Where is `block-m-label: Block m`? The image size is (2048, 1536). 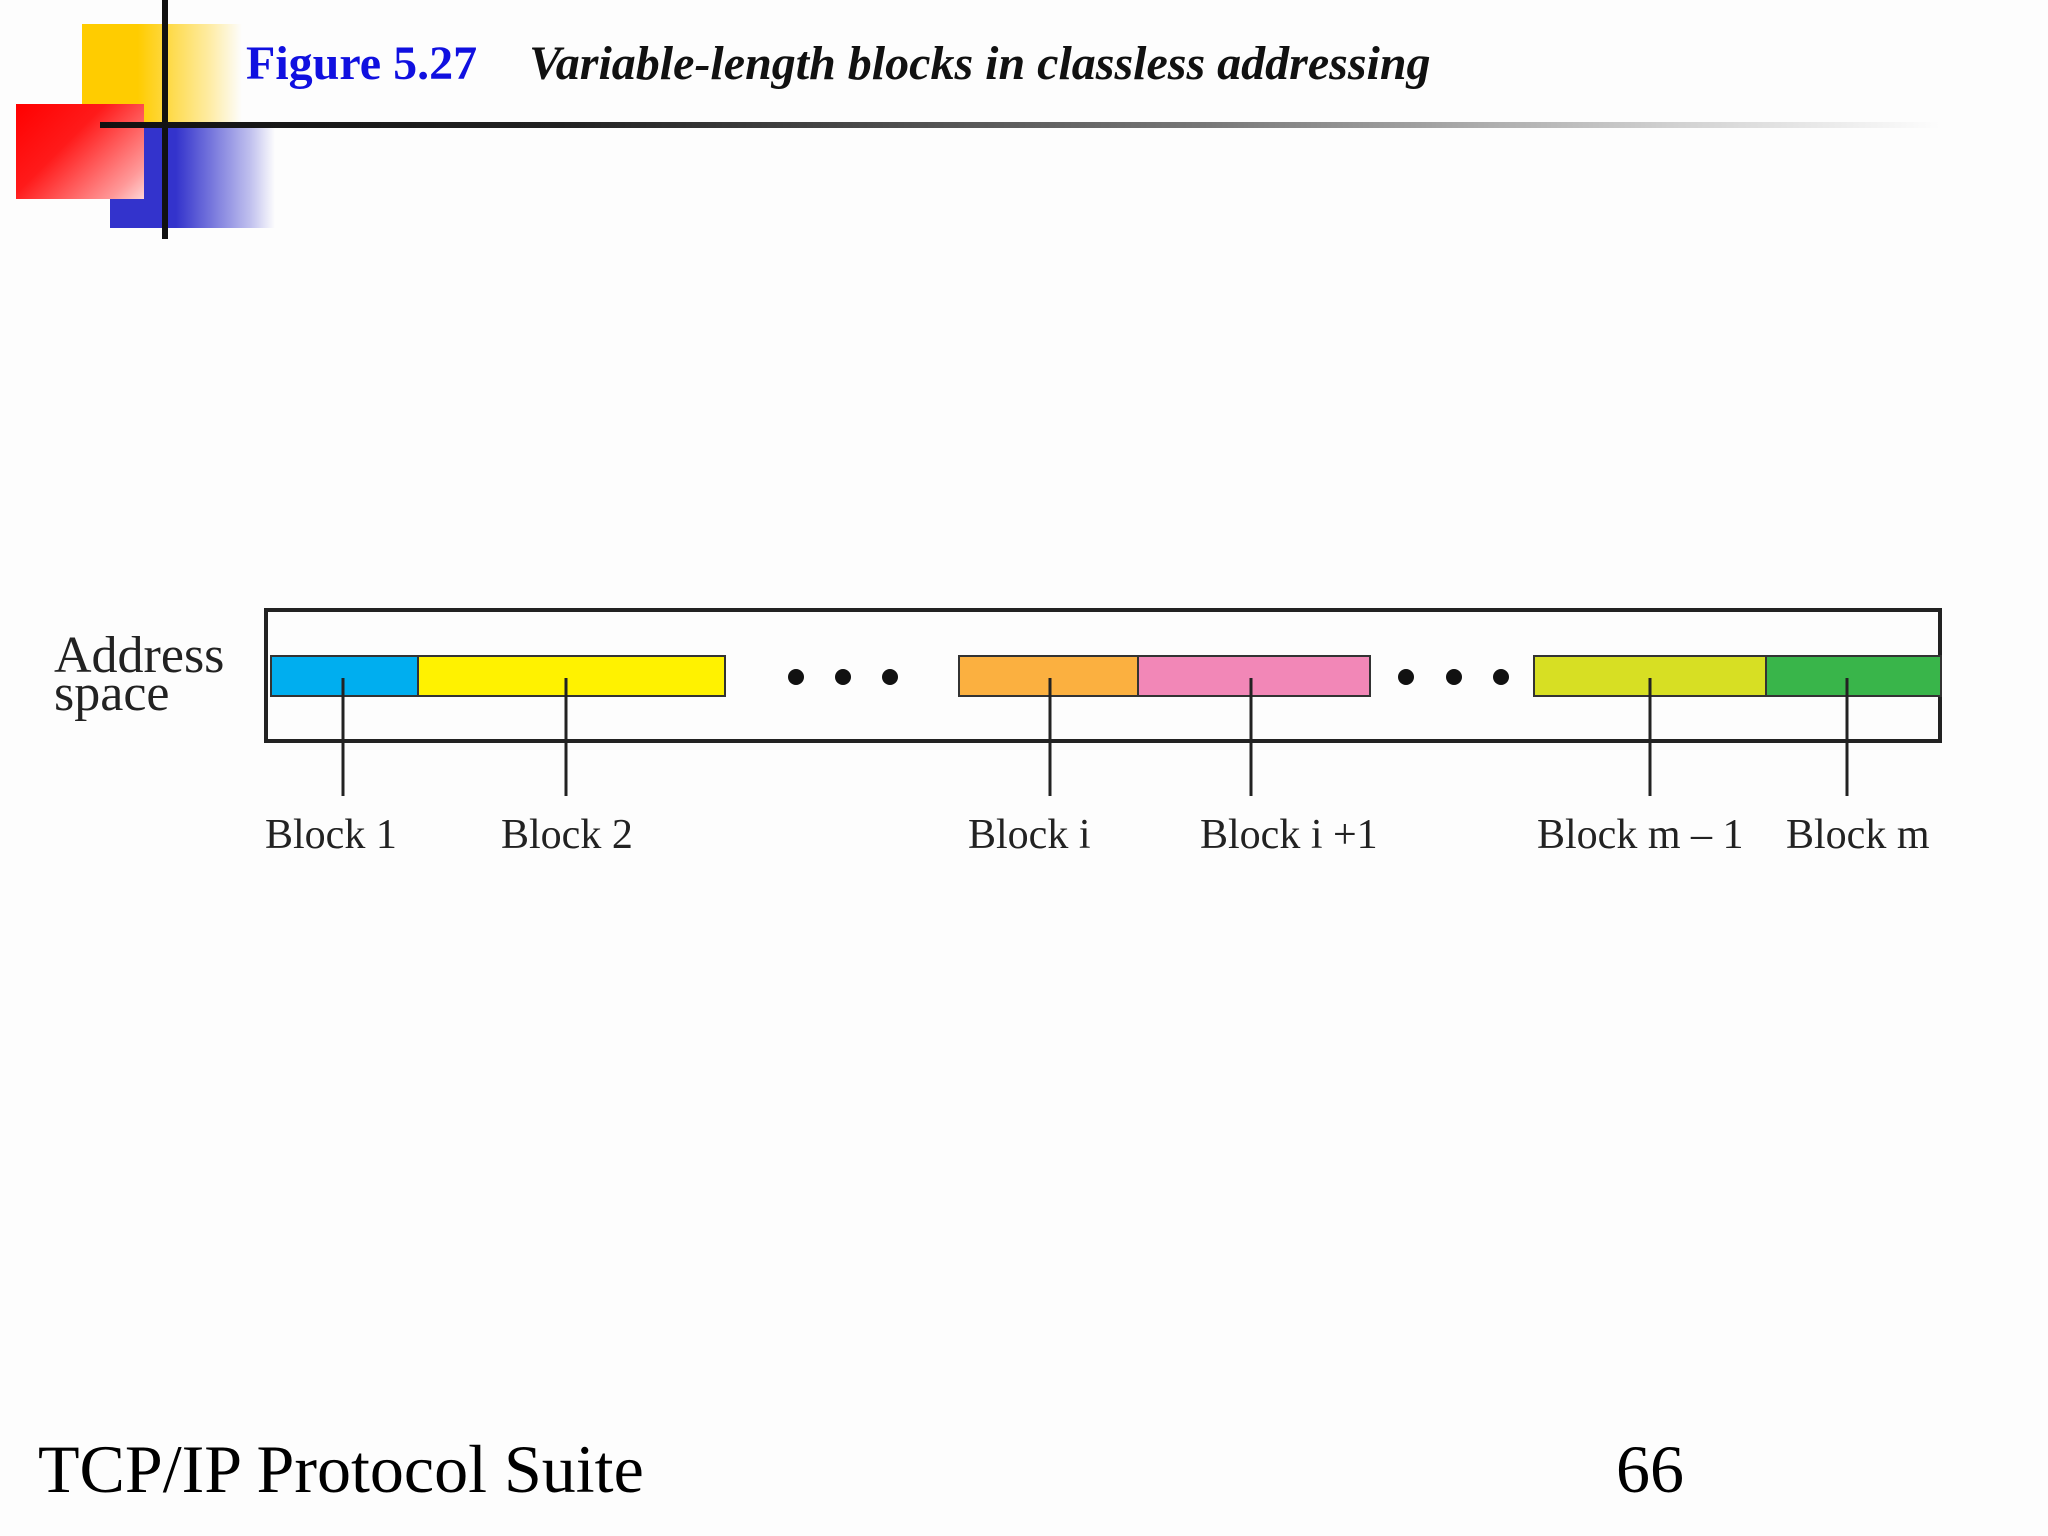
block-m-label: Block m is located at coordinates (1858, 835).